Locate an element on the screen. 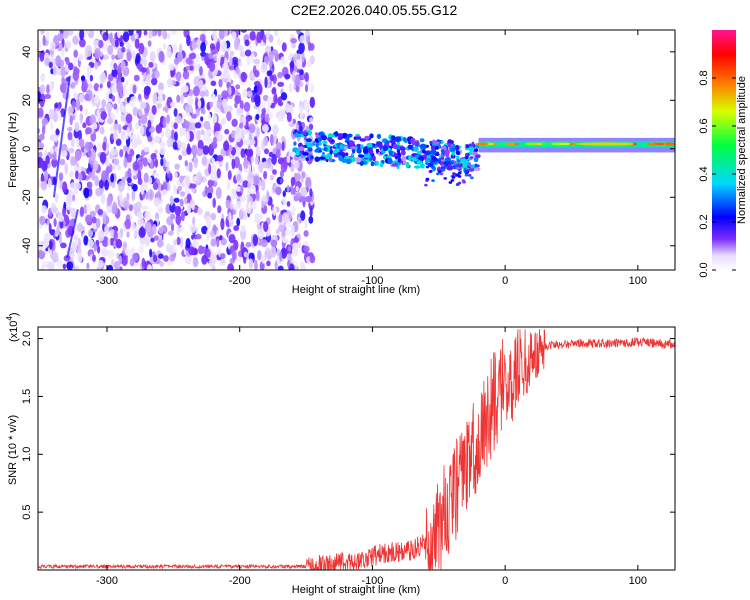 The height and width of the screenshot is (600, 750). spectrogram-x-tick-label: -200 is located at coordinates (240, 281).